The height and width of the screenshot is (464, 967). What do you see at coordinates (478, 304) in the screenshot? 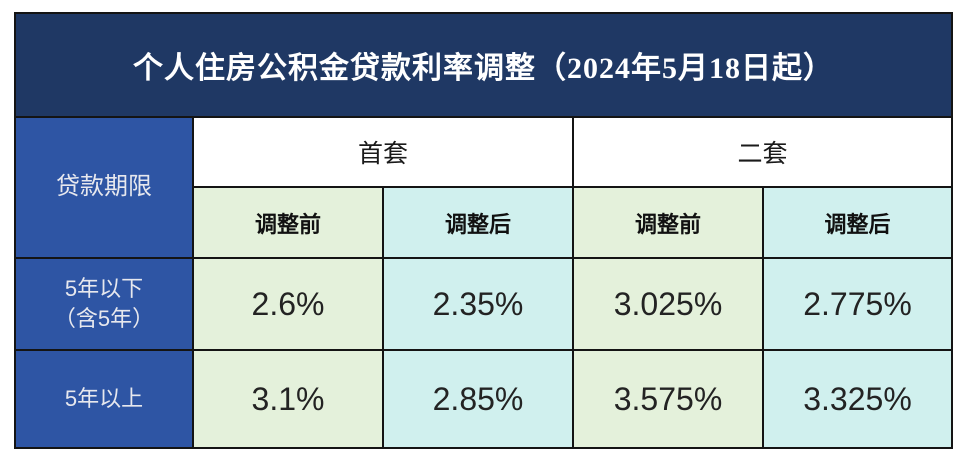
I see `value-first-after-under5: 2.35%` at bounding box center [478, 304].